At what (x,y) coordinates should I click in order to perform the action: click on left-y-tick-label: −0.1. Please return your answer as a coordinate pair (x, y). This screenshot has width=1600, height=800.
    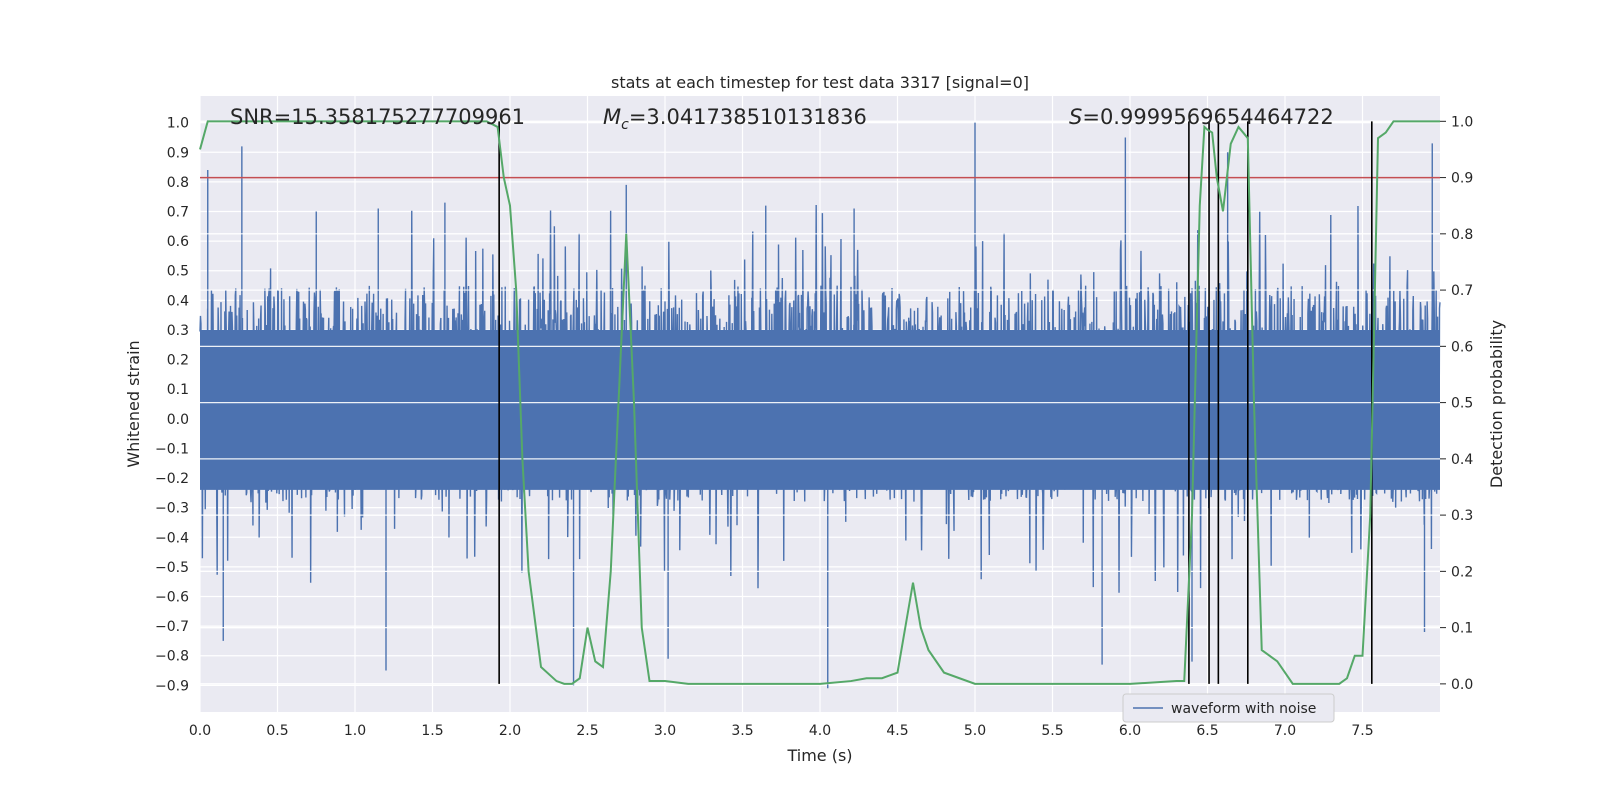
    Looking at the image, I should click on (172, 449).